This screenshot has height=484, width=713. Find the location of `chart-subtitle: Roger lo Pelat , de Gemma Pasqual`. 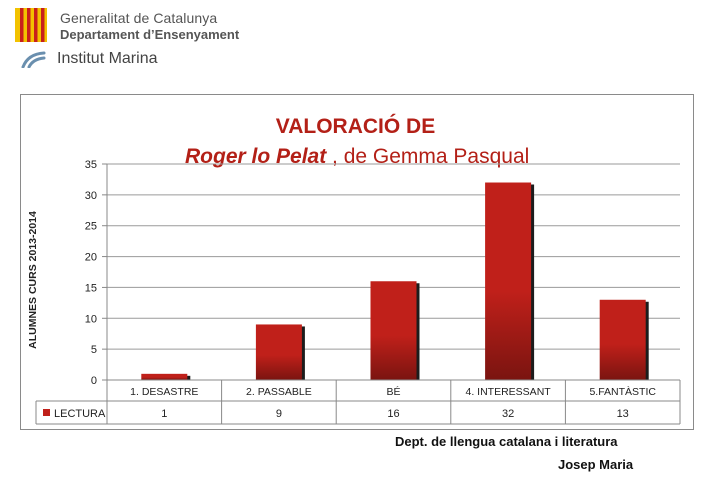

chart-subtitle: Roger lo Pelat , de Gemma Pasqual is located at coordinates (357, 157).